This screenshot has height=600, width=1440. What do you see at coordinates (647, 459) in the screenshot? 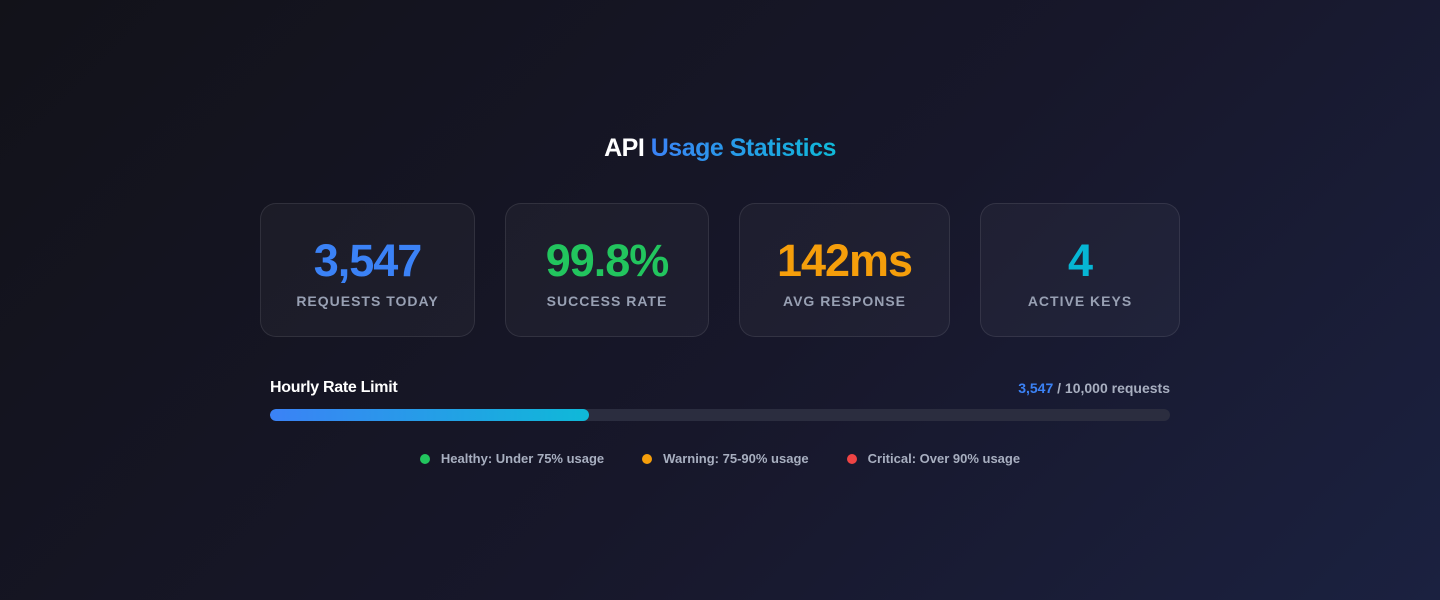
I see `warning-status-dot-icon` at bounding box center [647, 459].